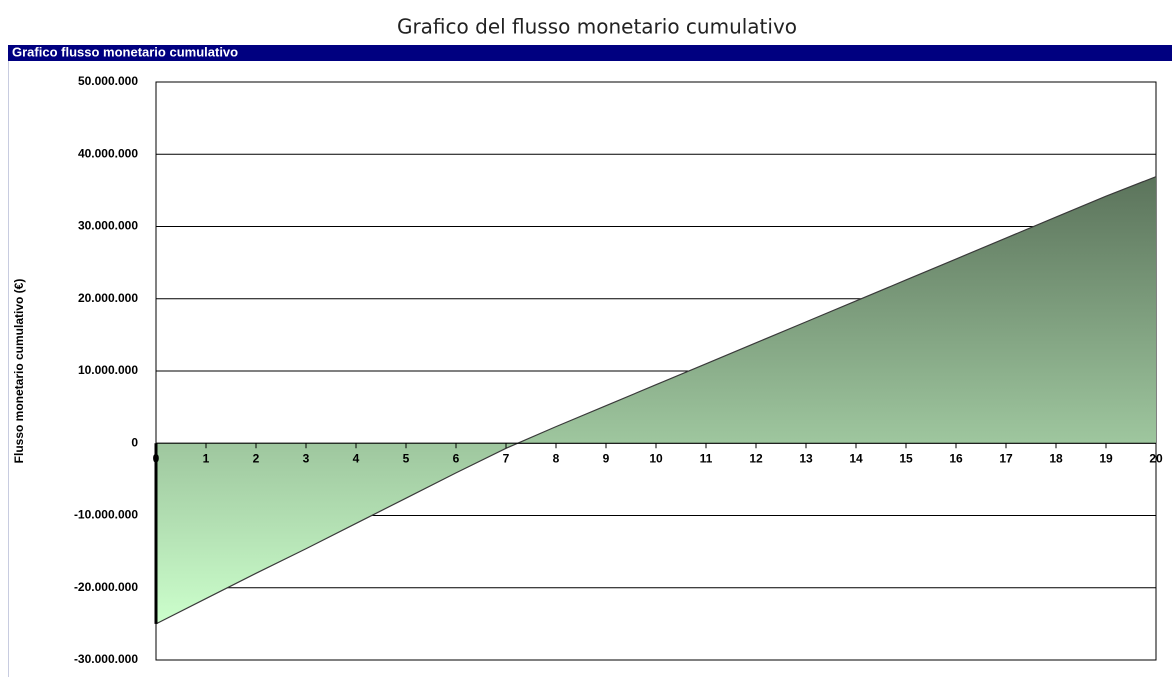  Describe the element at coordinates (108, 298) in the screenshot. I see `y-tick-label: 20.000.000` at that location.